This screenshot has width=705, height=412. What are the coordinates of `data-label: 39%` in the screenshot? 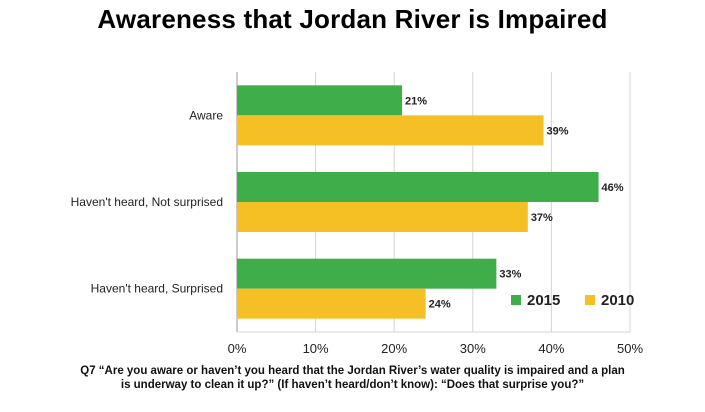 It's located at (558, 131).